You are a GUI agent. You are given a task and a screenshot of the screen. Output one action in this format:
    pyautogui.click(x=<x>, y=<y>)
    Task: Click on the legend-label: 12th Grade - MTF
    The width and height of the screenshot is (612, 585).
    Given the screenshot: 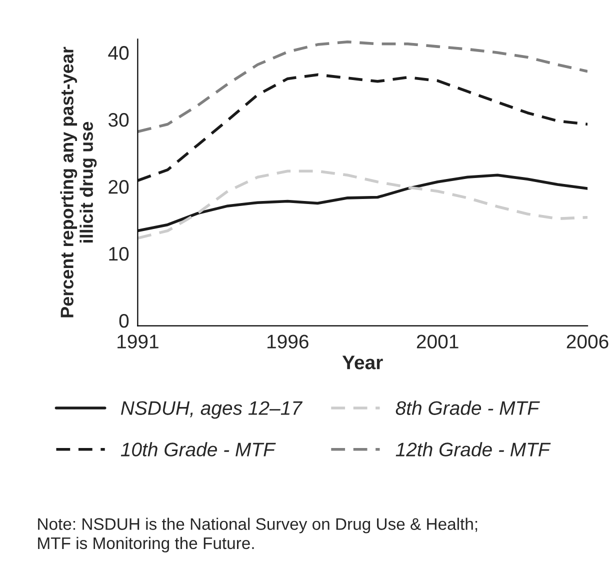 What is the action you would take?
    pyautogui.click(x=473, y=449)
    